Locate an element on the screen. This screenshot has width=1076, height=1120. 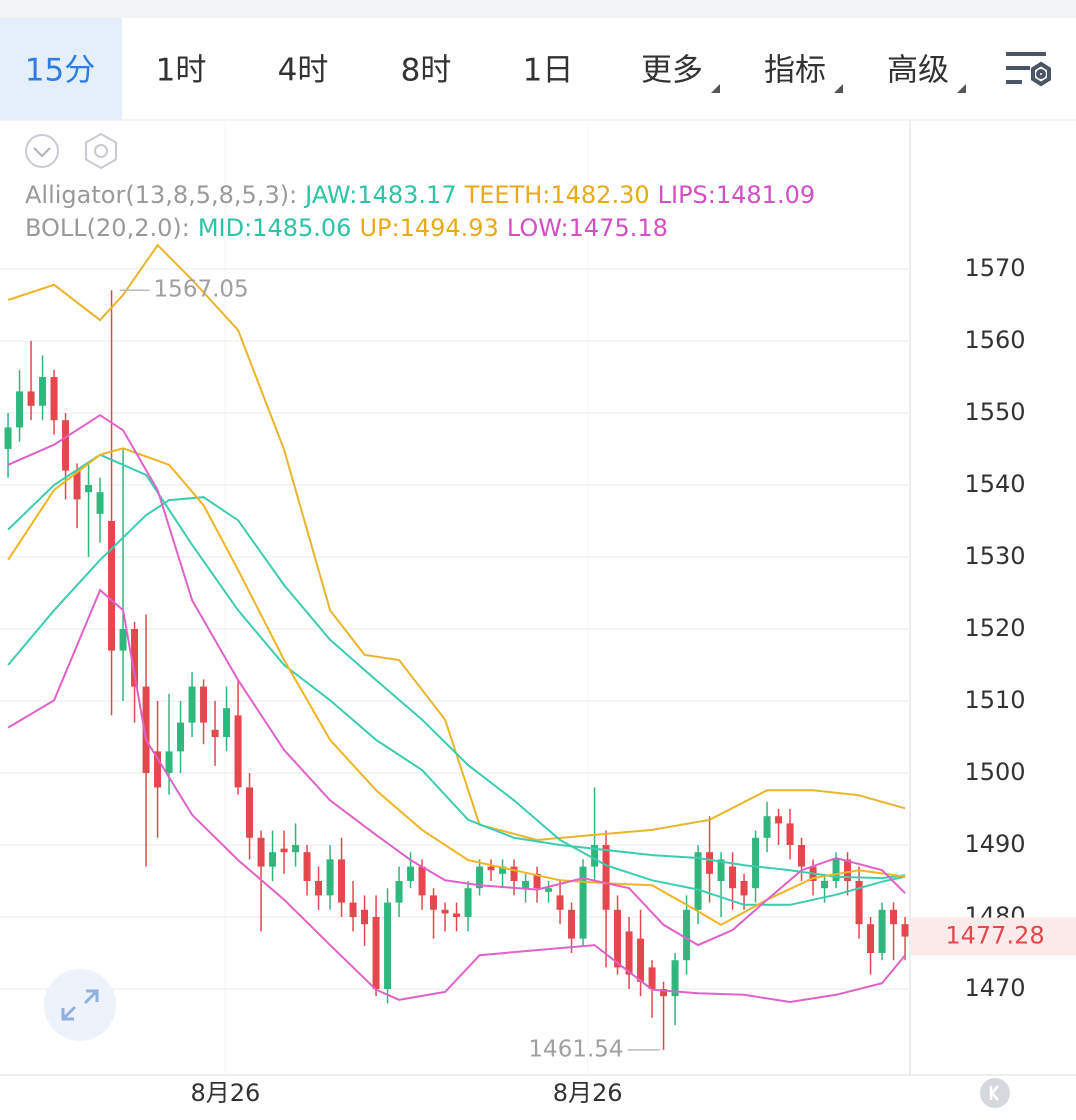
tab-label: 1日 is located at coordinates (548, 71).